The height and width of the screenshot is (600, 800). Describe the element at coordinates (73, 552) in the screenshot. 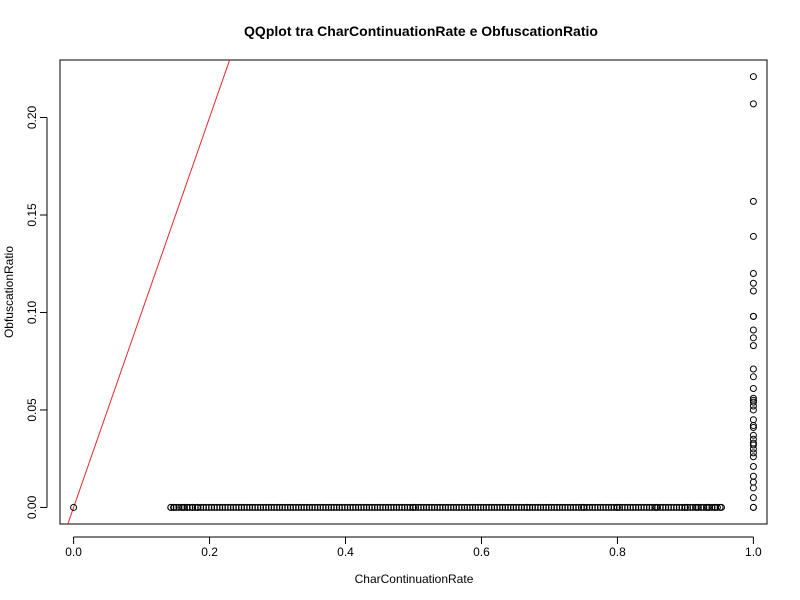

I see `x-tick-label: 0.0` at that location.